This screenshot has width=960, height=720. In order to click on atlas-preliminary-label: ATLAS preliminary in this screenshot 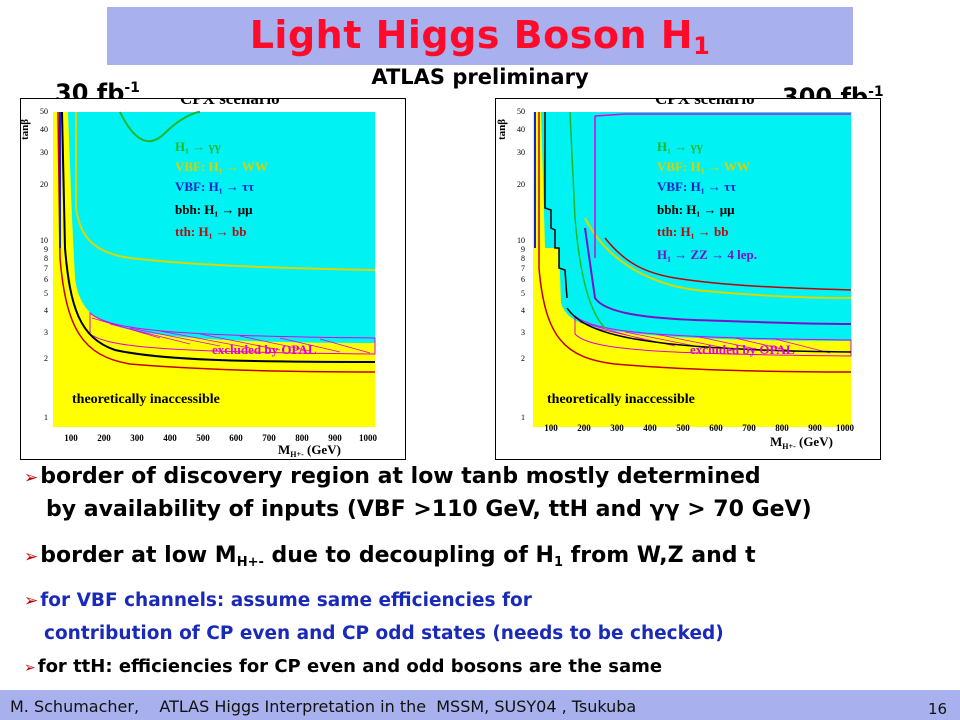, I will do `click(480, 77)`.